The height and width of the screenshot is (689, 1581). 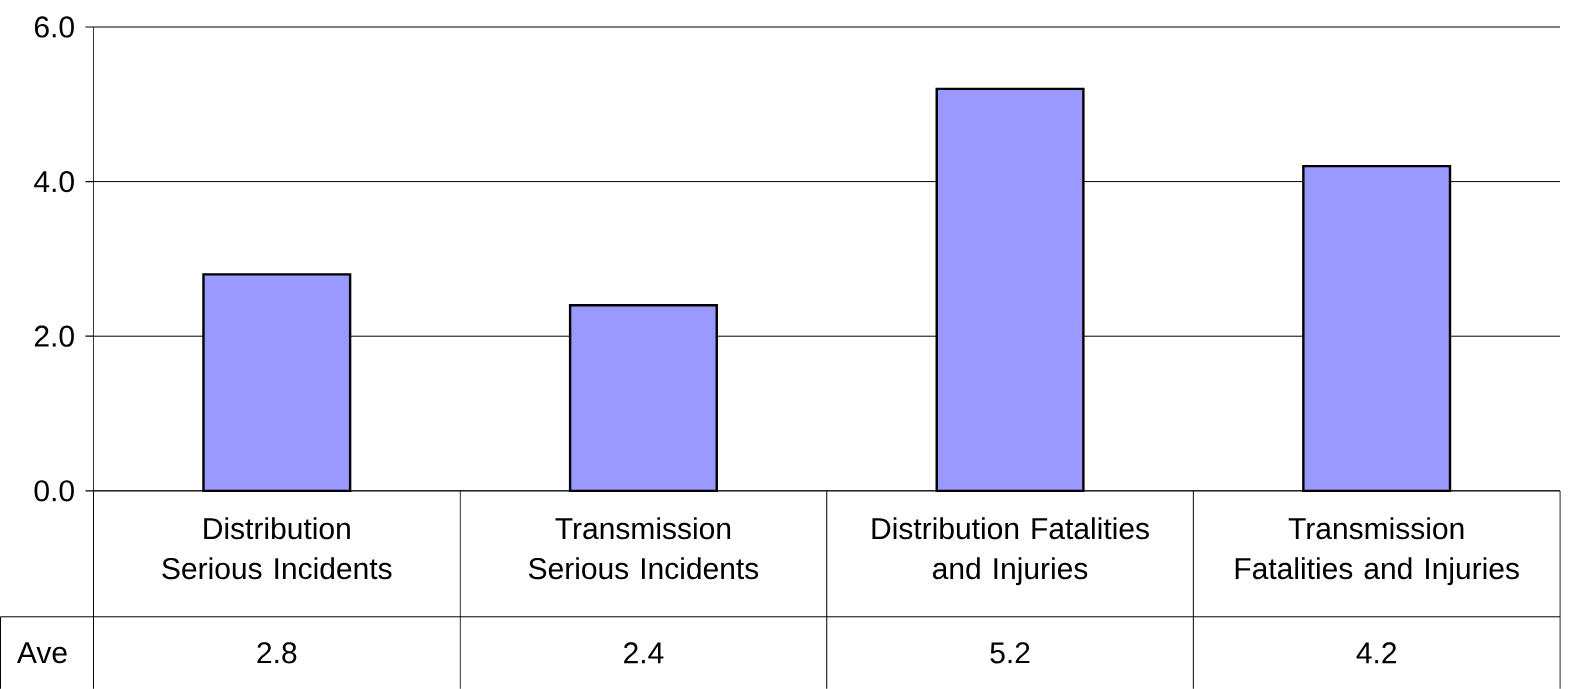 I want to click on x-tick-label: Transmission Fatalities and Injuries, so click(x=1377, y=551).